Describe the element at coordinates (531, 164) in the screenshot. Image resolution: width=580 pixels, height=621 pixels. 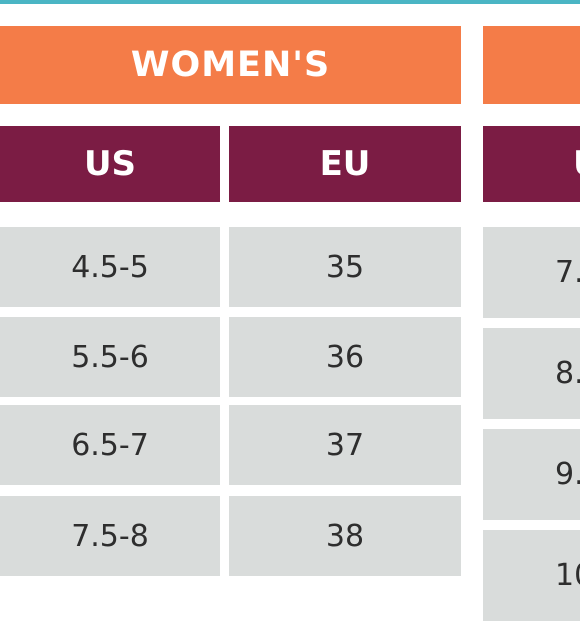
I see `second-table-column-header: U` at that location.